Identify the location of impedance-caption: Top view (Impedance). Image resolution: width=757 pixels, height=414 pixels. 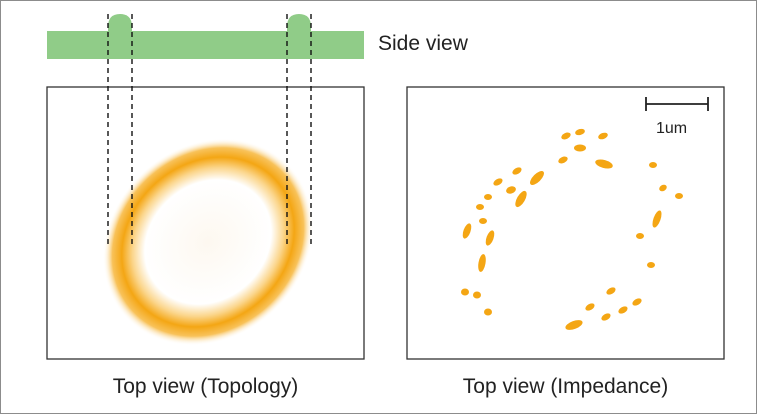
(565, 386).